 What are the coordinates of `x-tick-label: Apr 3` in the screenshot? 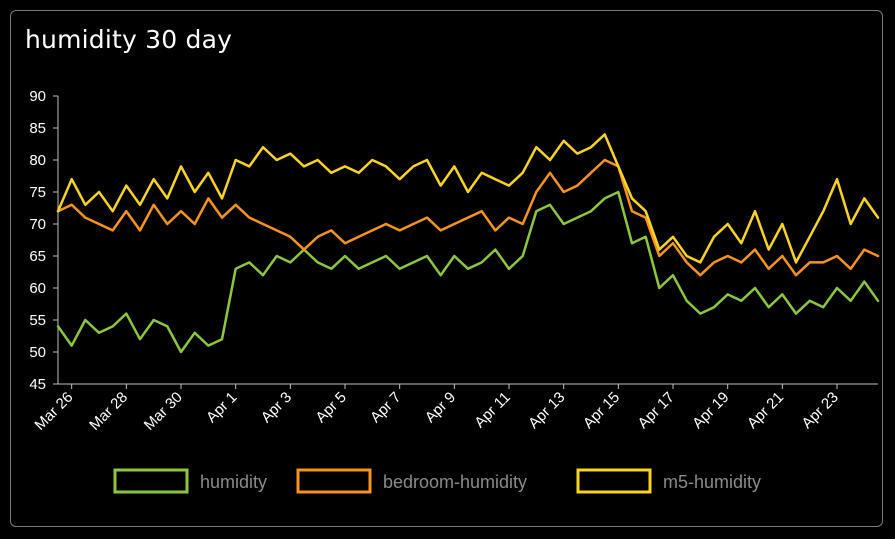 It's located at (276, 407).